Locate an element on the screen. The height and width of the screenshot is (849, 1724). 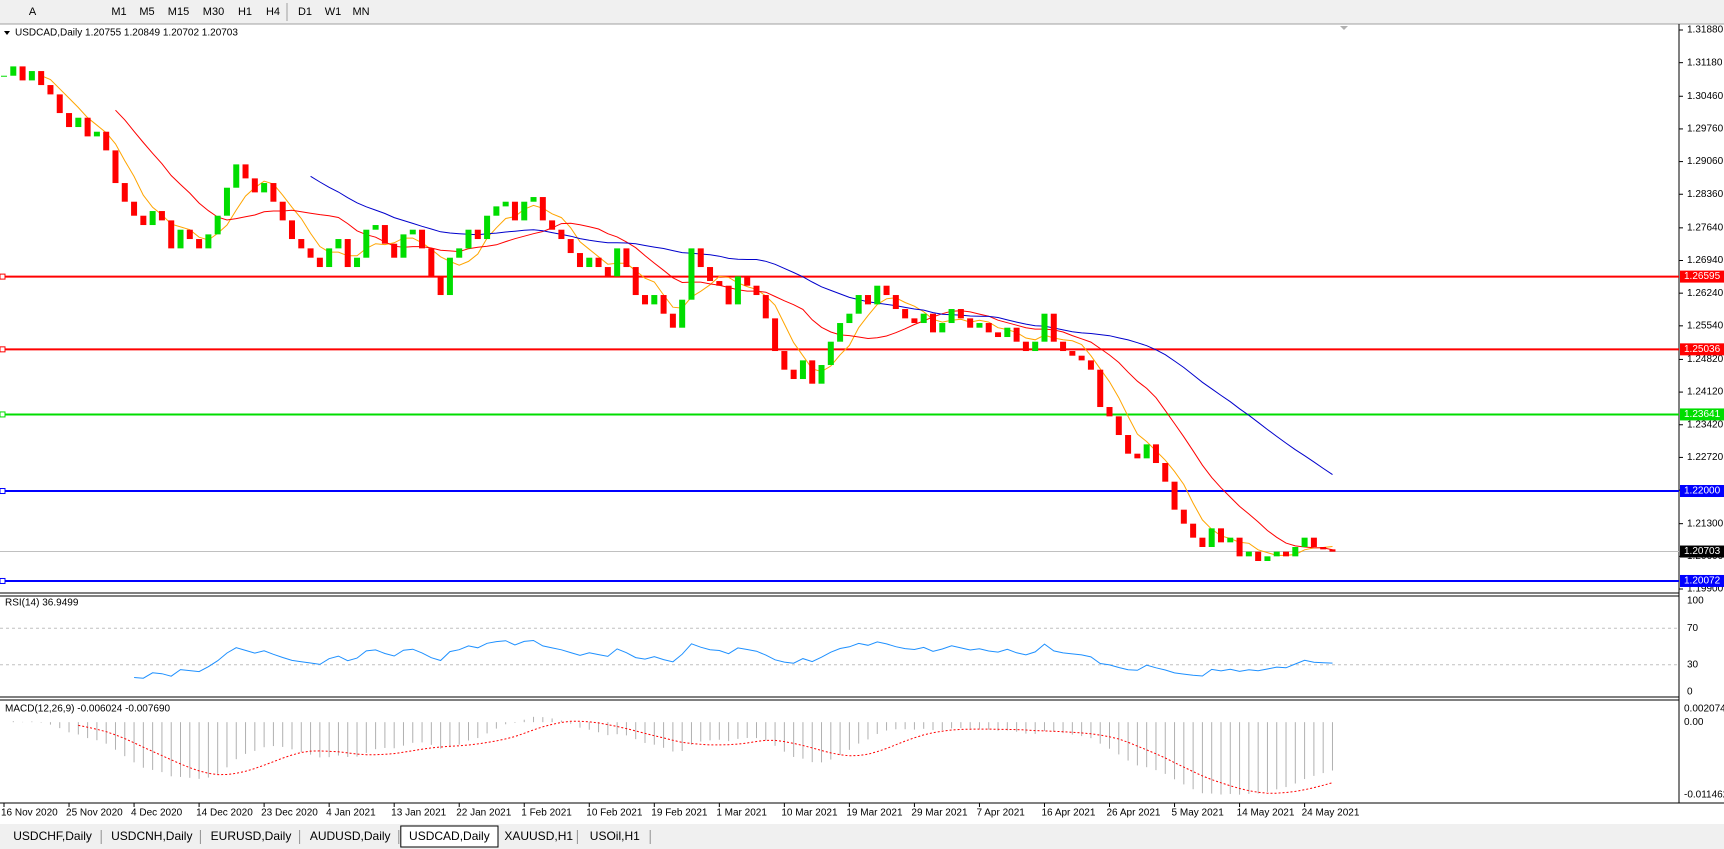
tab-label: EURUSD,Daily is located at coordinates (251, 836).